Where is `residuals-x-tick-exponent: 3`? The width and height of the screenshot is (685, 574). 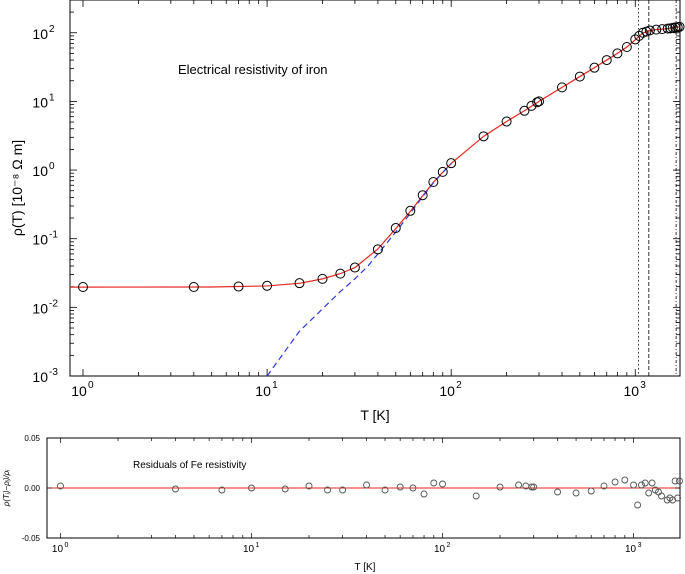
residuals-x-tick-exponent: 3 is located at coordinates (640, 545).